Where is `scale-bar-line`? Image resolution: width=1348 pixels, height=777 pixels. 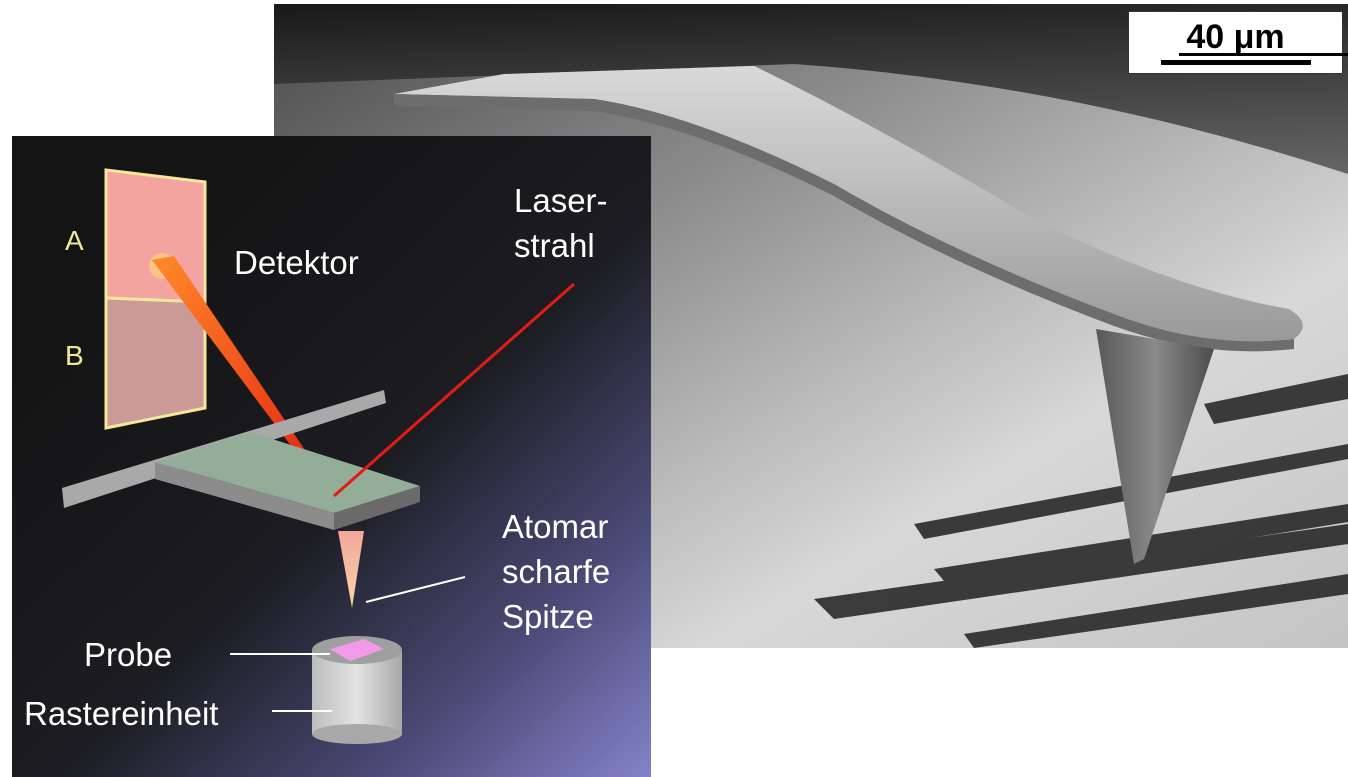
scale-bar-line is located at coordinates (1254, 59).